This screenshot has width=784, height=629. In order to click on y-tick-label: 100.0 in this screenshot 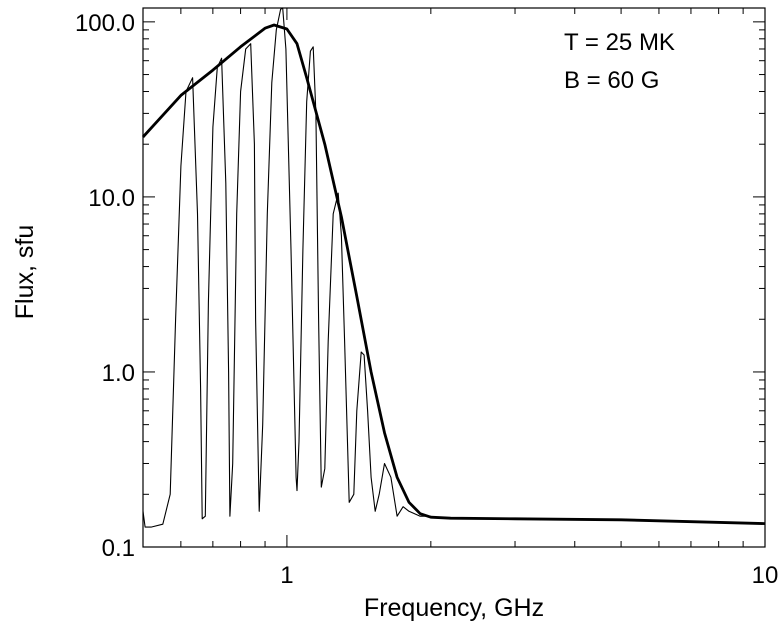, I will do `click(105, 23)`.